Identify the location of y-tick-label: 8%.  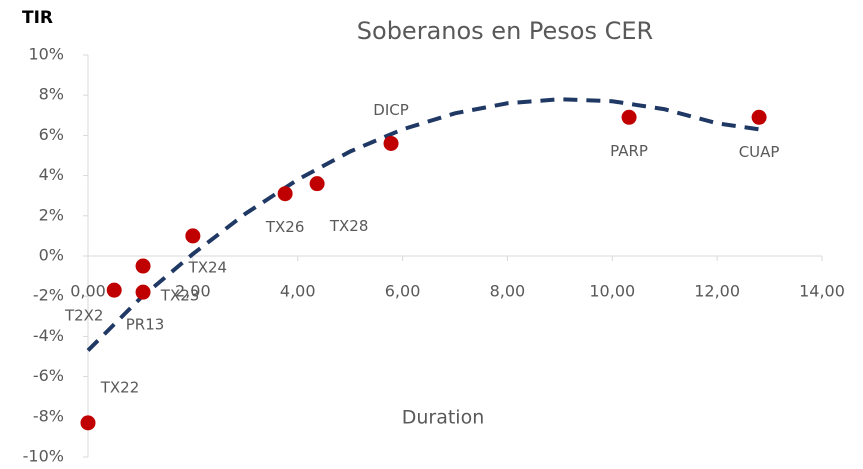
(51, 94).